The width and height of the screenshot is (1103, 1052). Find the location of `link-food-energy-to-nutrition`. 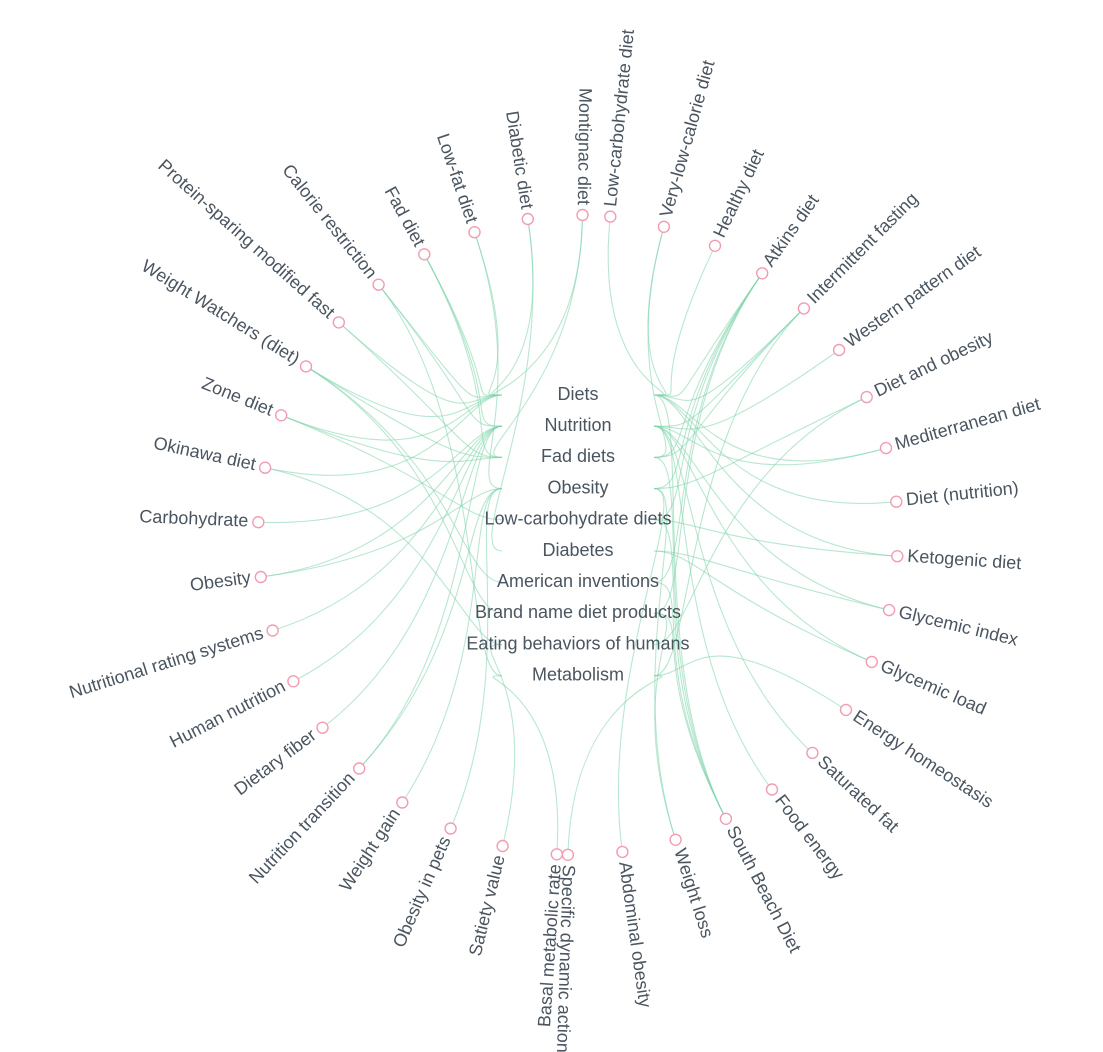

link-food-energy-to-nutrition is located at coordinates (713, 607).